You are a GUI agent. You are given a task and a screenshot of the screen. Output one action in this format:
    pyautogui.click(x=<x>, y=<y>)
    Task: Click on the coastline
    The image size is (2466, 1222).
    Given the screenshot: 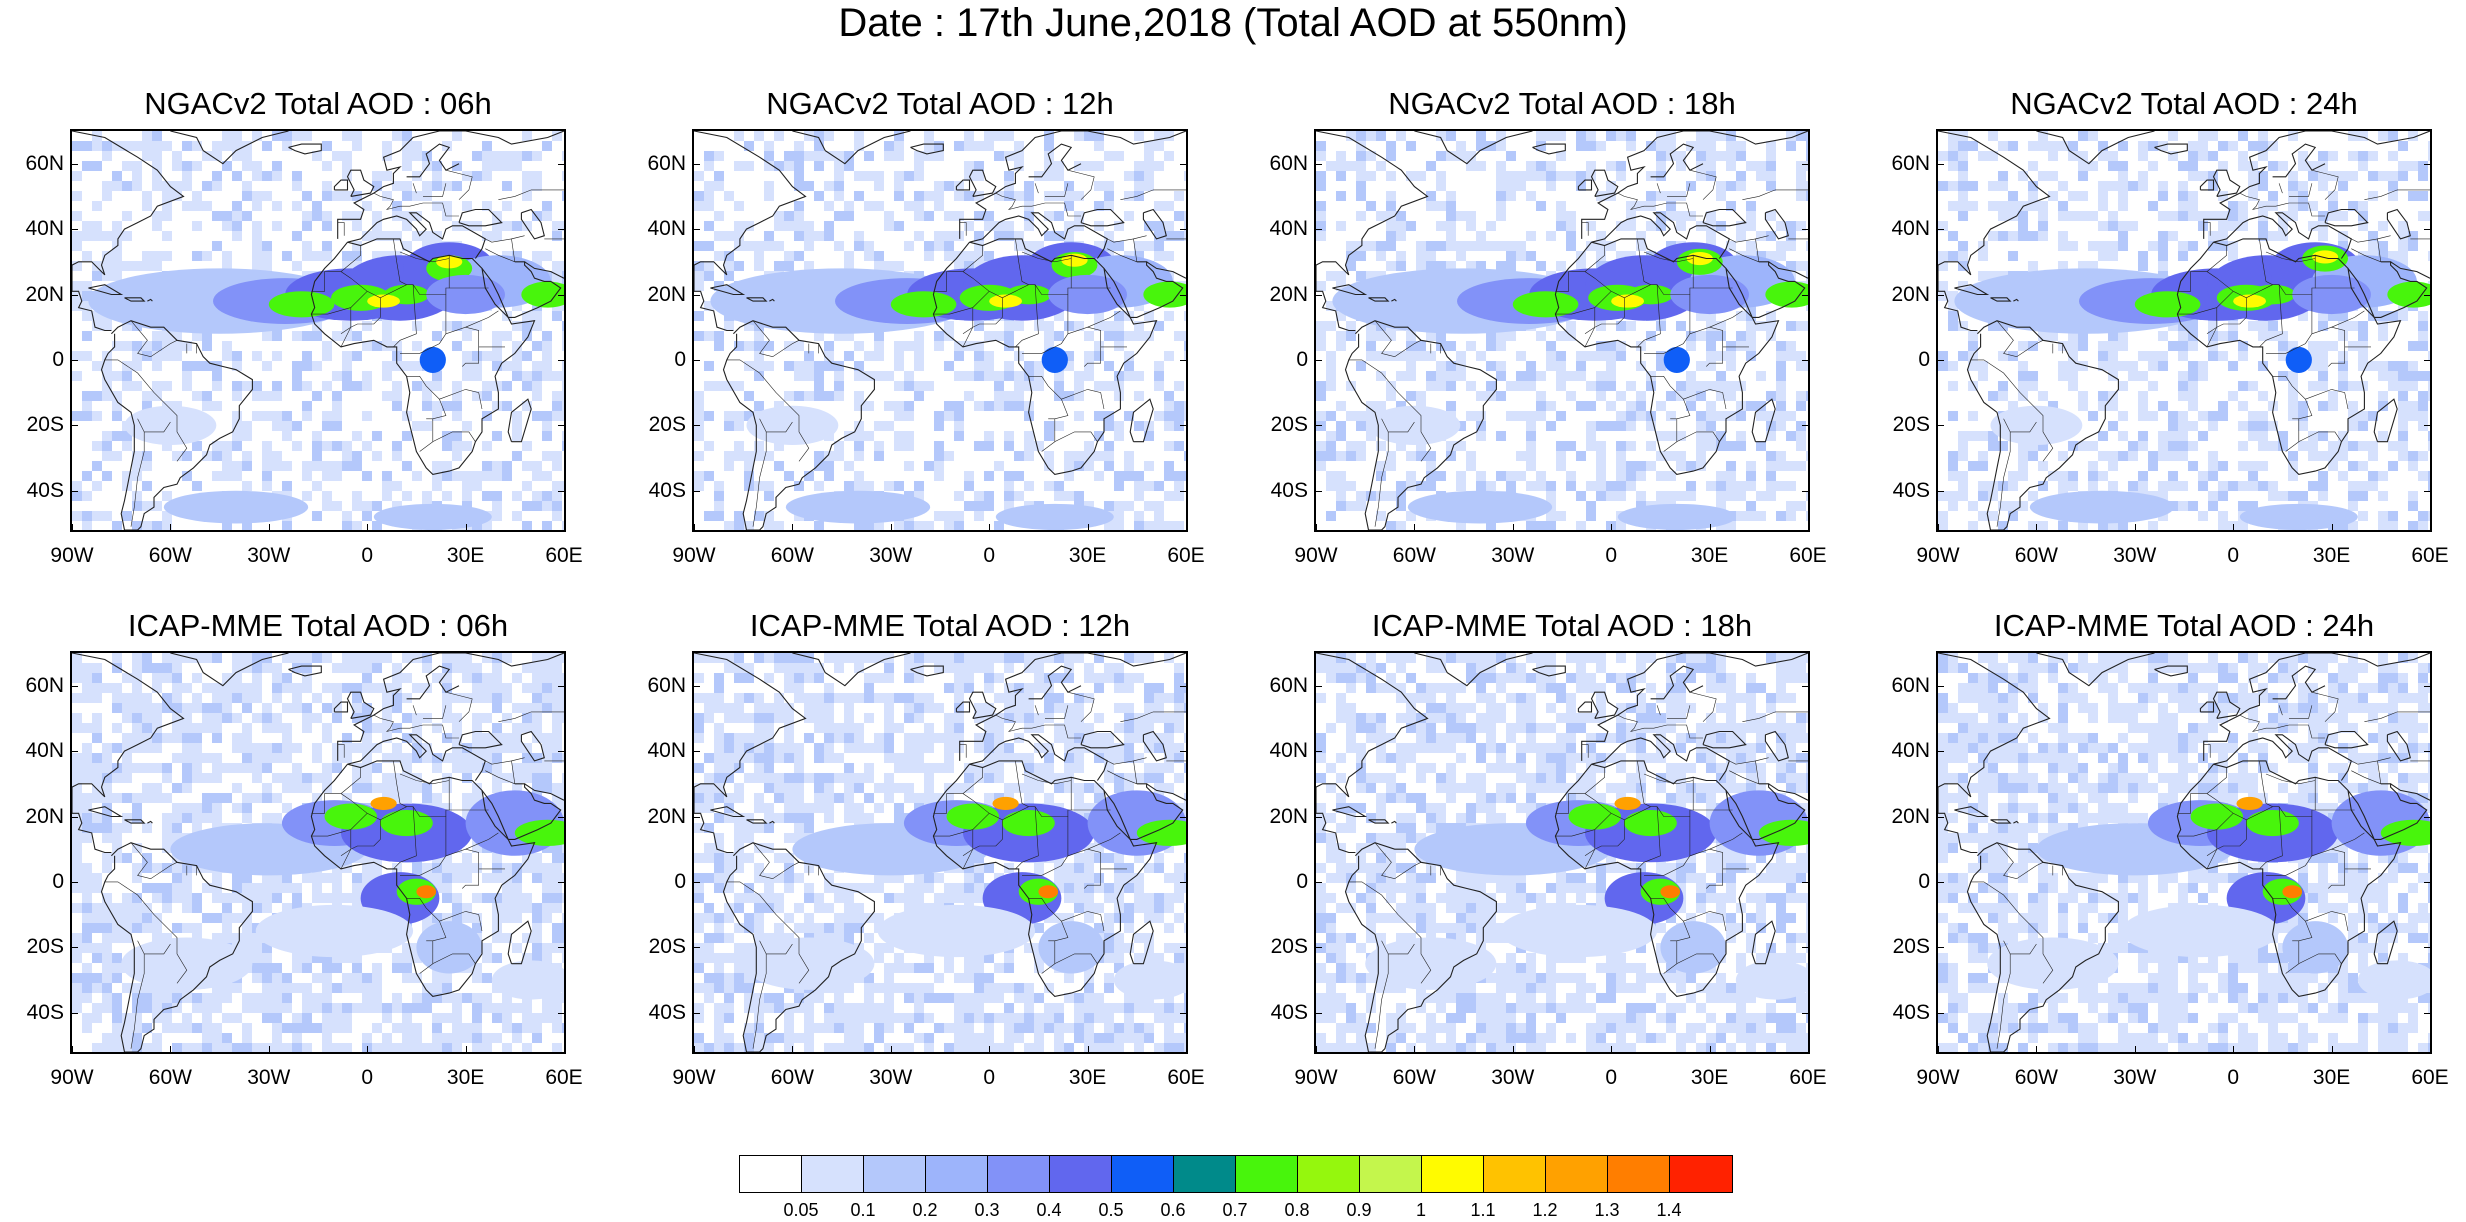 What is the action you would take?
    pyautogui.click(x=798, y=425)
    